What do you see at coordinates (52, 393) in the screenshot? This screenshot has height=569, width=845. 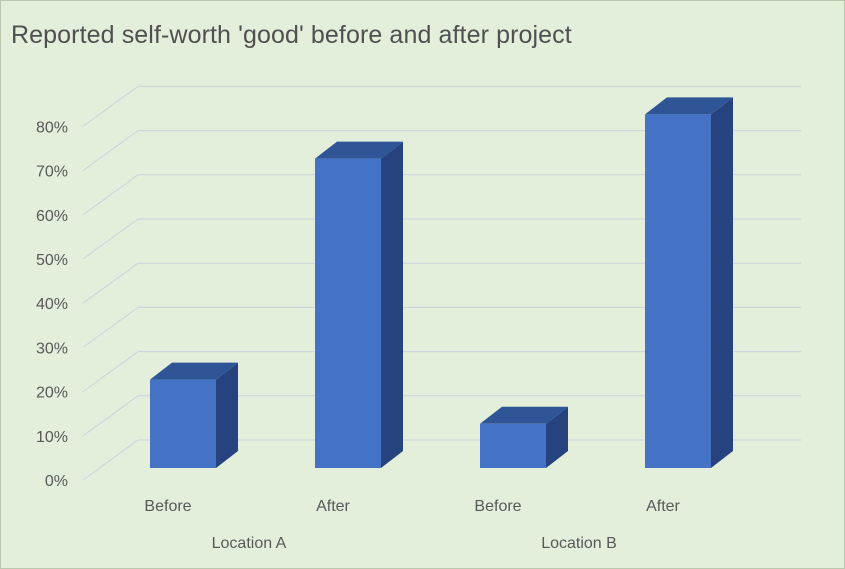 I see `y-tick-label: 20%` at bounding box center [52, 393].